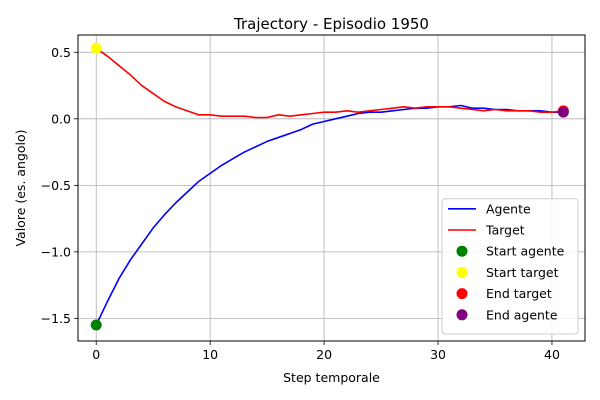 This screenshot has width=600, height=400. I want to click on x-tick-label: 20, so click(324, 354).